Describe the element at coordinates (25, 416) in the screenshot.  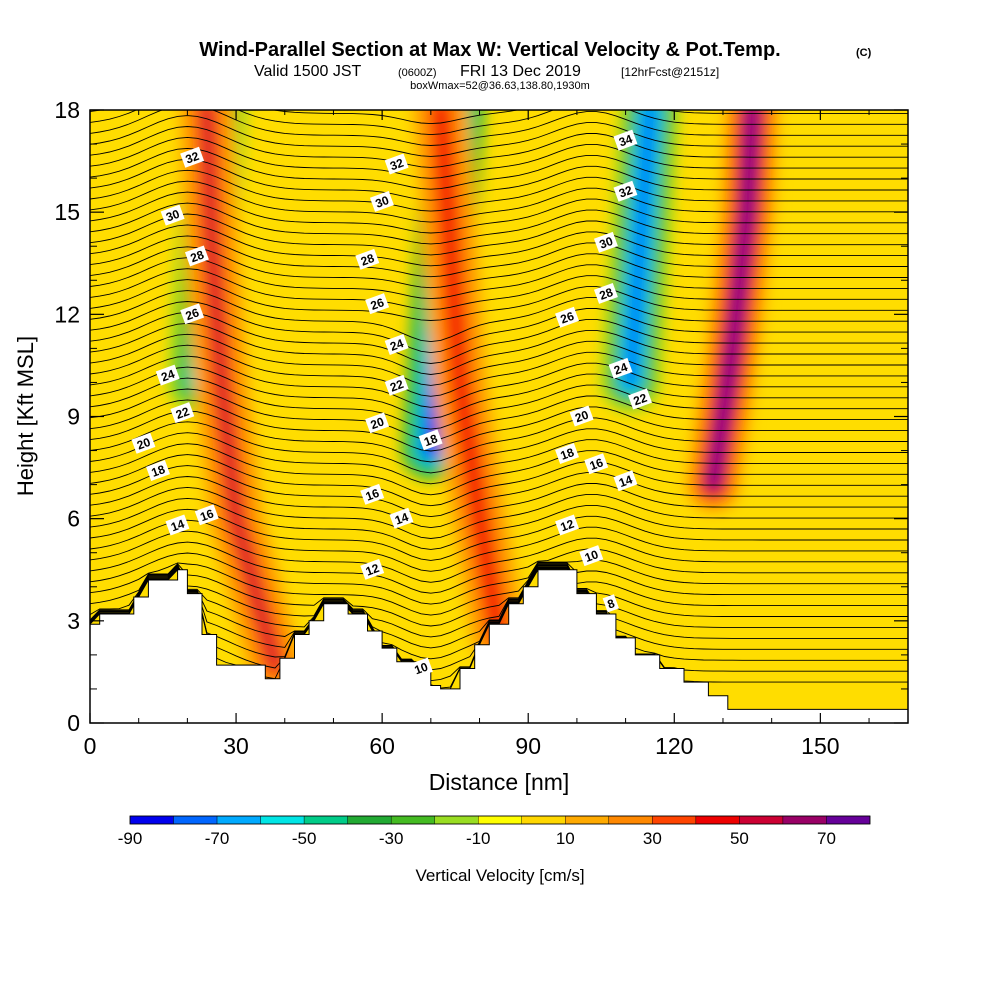
I see `y-axis-title: Height [Kft MSL]` at that location.